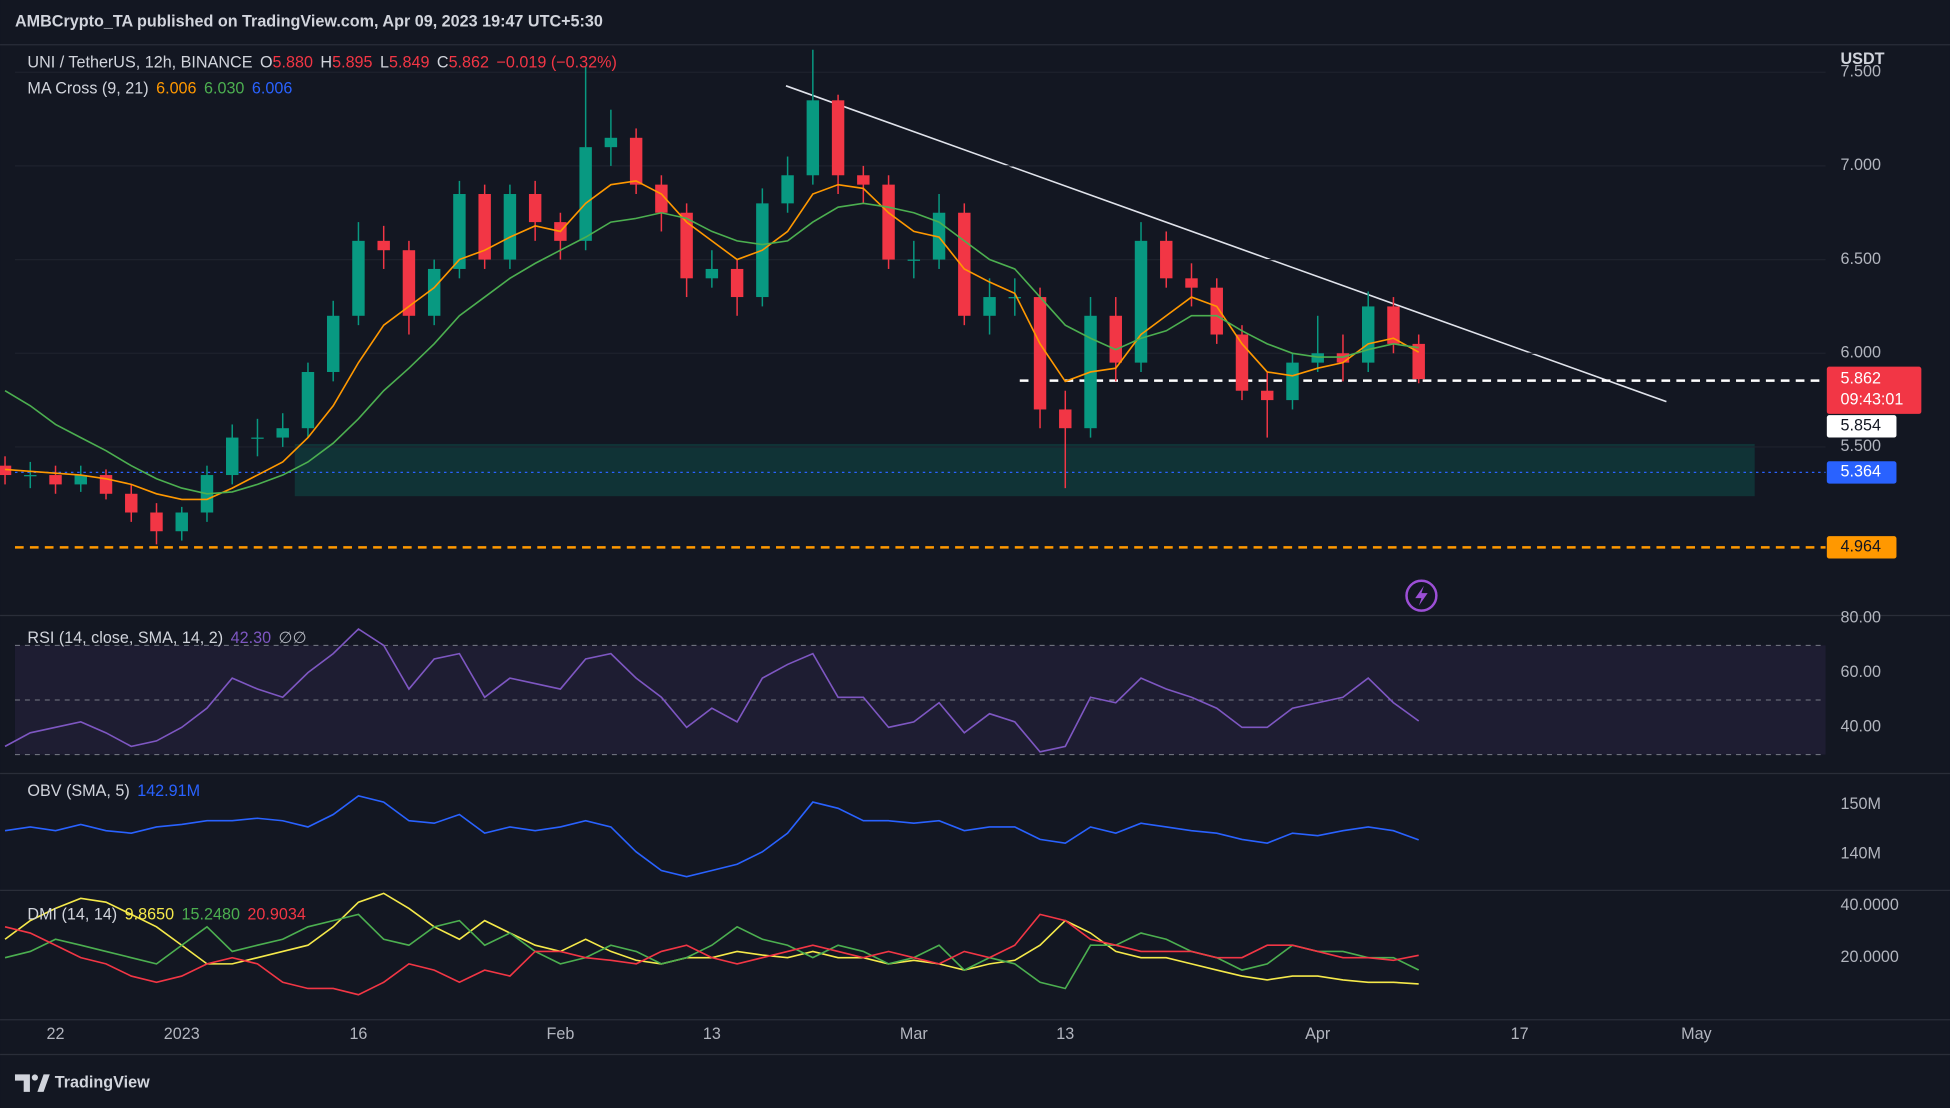 Image resolution: width=1950 pixels, height=1108 pixels. I want to click on y-tick-label: 40.00, so click(1861, 727).